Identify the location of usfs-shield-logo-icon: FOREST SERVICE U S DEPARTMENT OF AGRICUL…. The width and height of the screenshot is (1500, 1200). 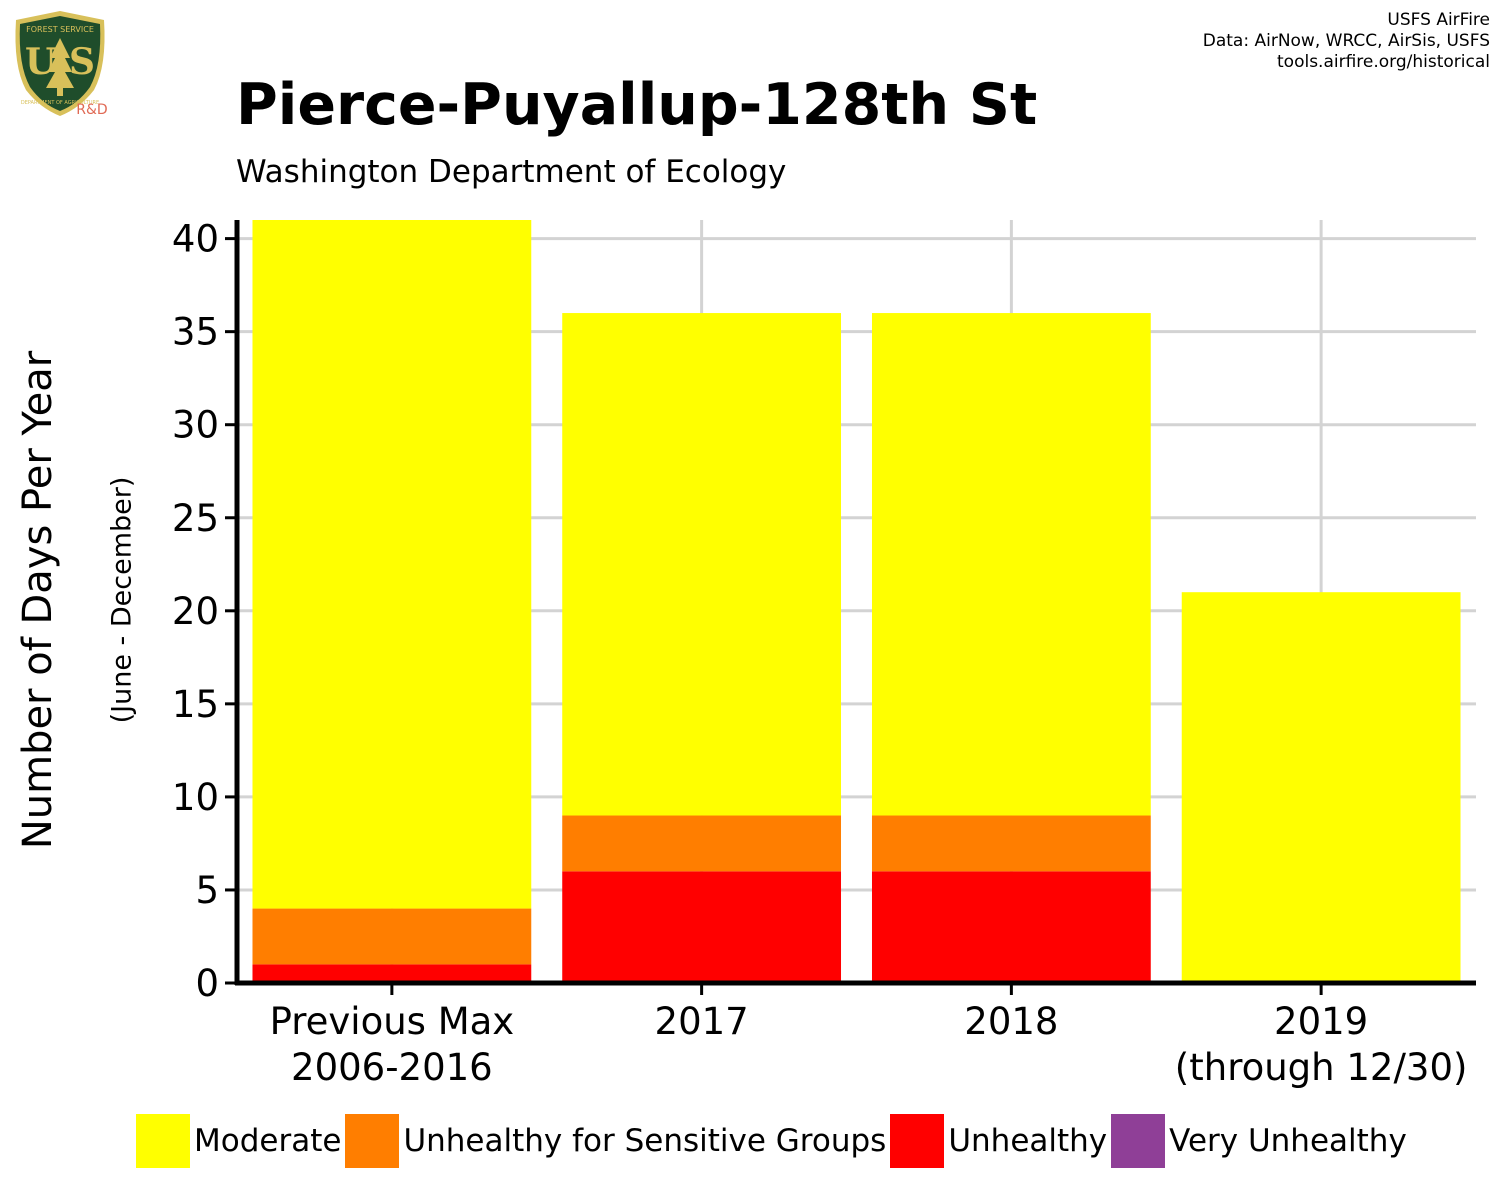
(61, 64).